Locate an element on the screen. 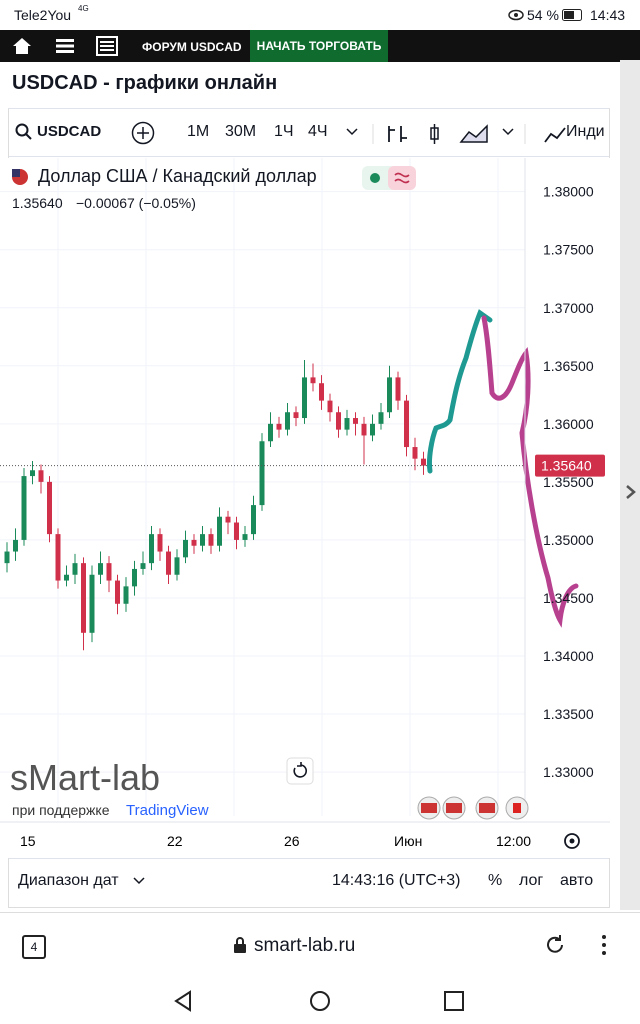 The image size is (640, 1024). indicators: Инди is located at coordinates (585, 131).